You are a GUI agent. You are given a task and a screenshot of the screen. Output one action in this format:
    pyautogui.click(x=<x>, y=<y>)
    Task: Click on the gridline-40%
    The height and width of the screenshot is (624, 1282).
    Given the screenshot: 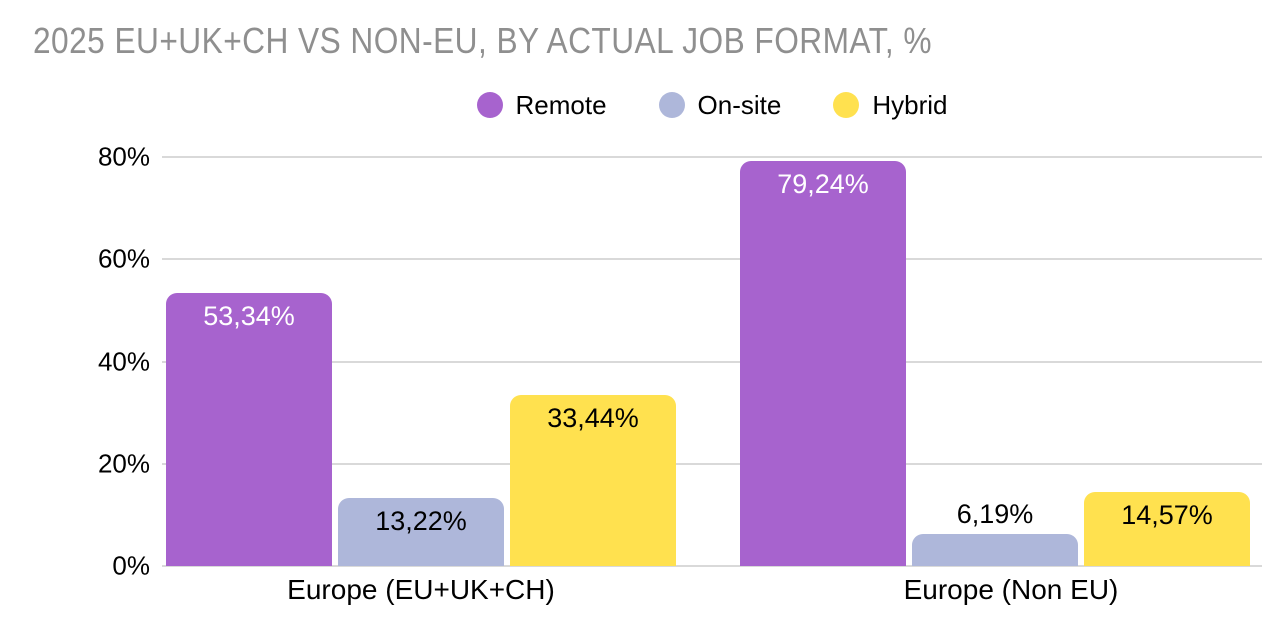 What is the action you would take?
    pyautogui.click(x=712, y=361)
    